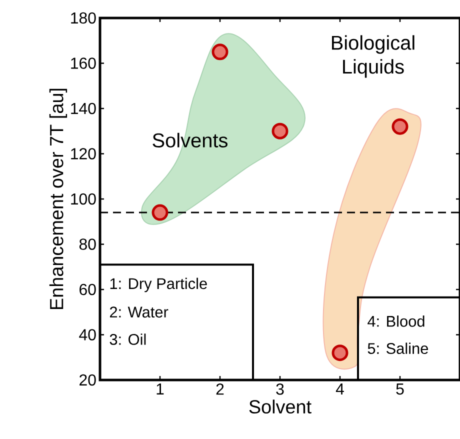  I want to click on annotation: 5: Saline, so click(398, 348).